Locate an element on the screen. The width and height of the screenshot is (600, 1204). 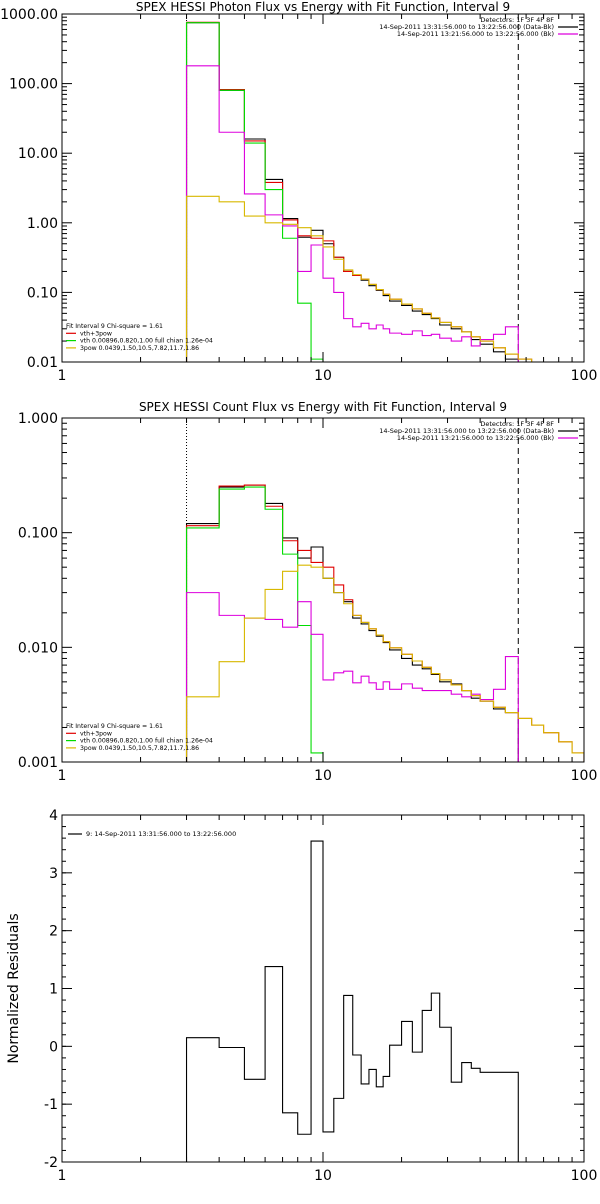
y-tick-label: 1.00 is located at coordinates (42, 224).